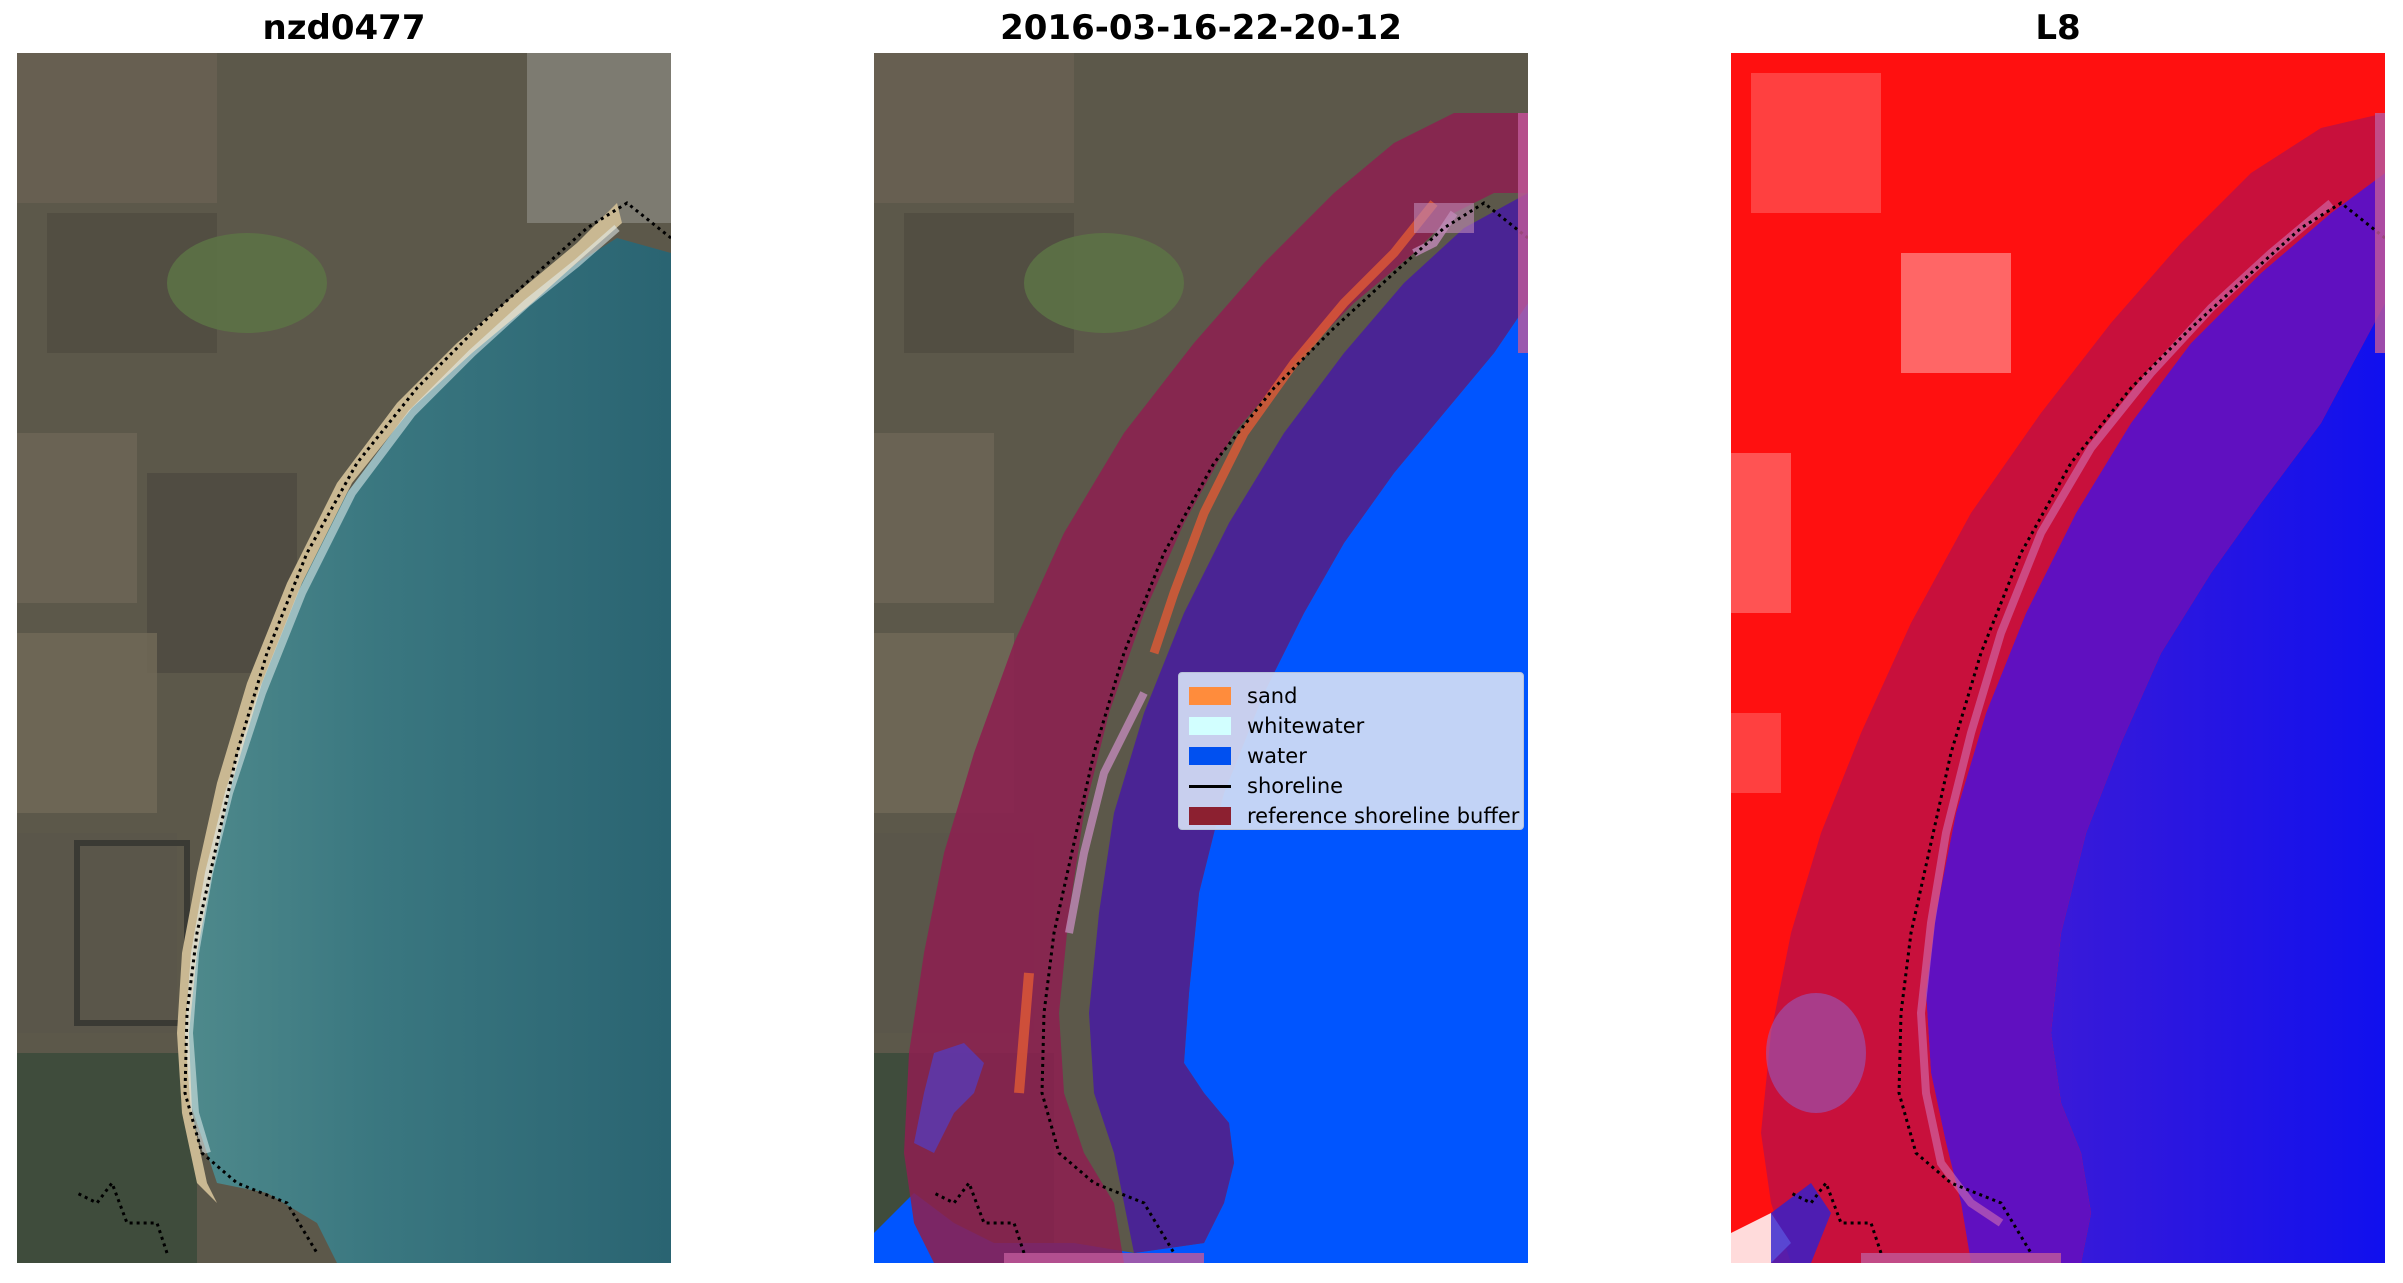 The width and height of the screenshot is (2403, 1283). What do you see at coordinates (1210, 786) in the screenshot?
I see `legend-swatch-shoreline` at bounding box center [1210, 786].